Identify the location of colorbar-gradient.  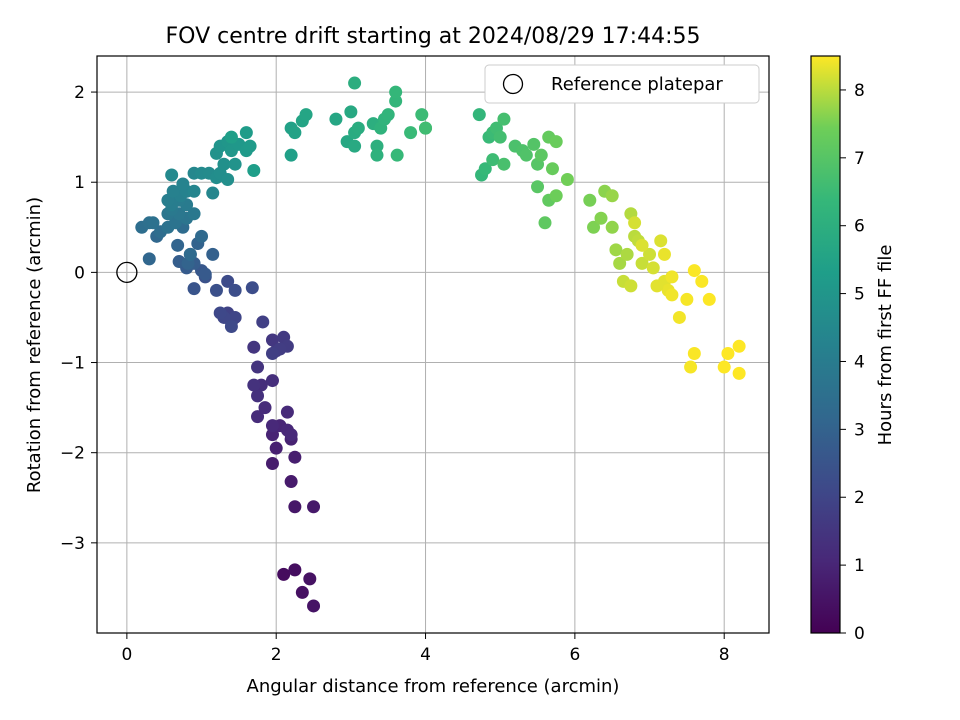
(825, 344).